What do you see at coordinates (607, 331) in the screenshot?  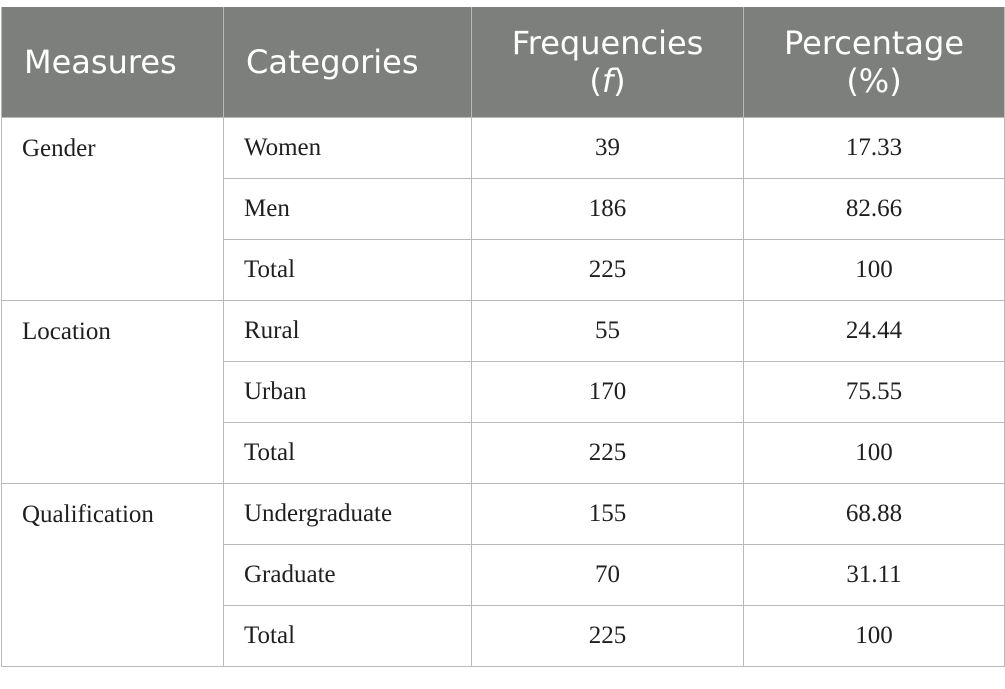 I see `frequency-cell: 55` at bounding box center [607, 331].